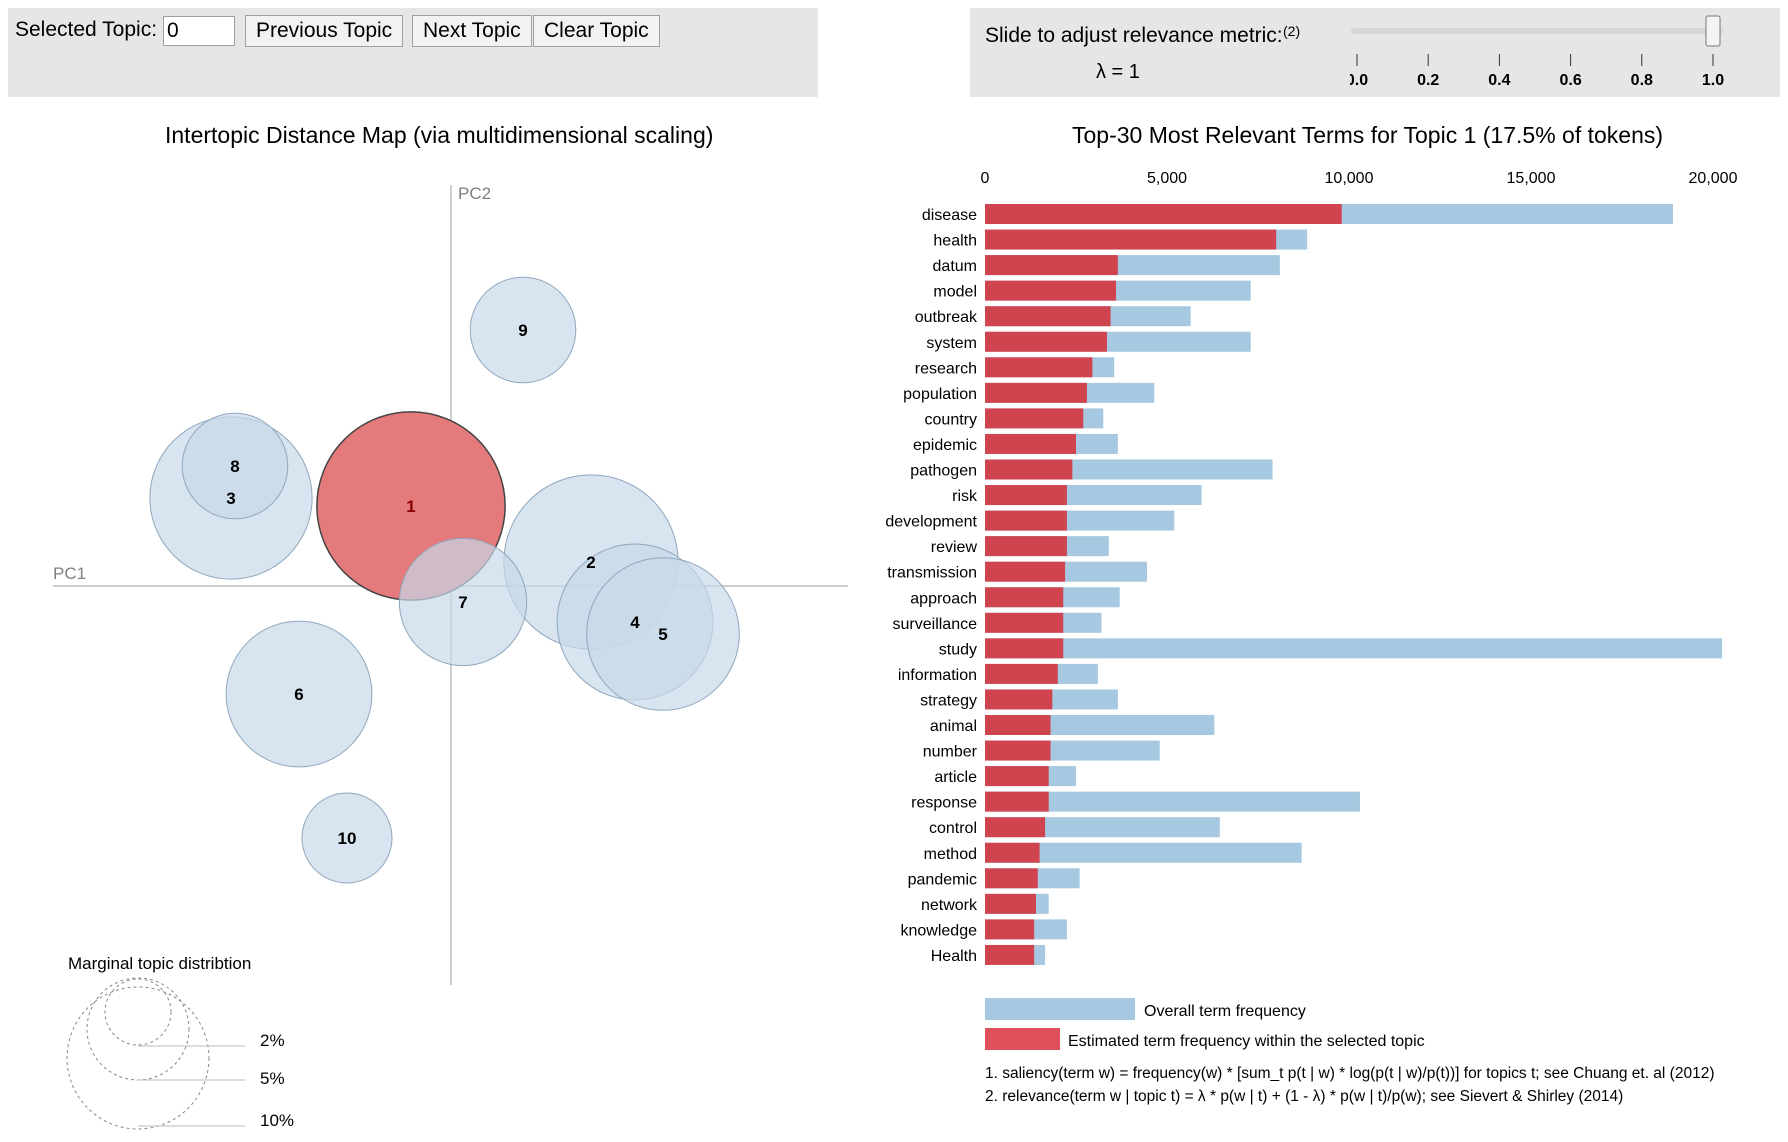  What do you see at coordinates (954, 547) in the screenshot?
I see `term-label: review` at bounding box center [954, 547].